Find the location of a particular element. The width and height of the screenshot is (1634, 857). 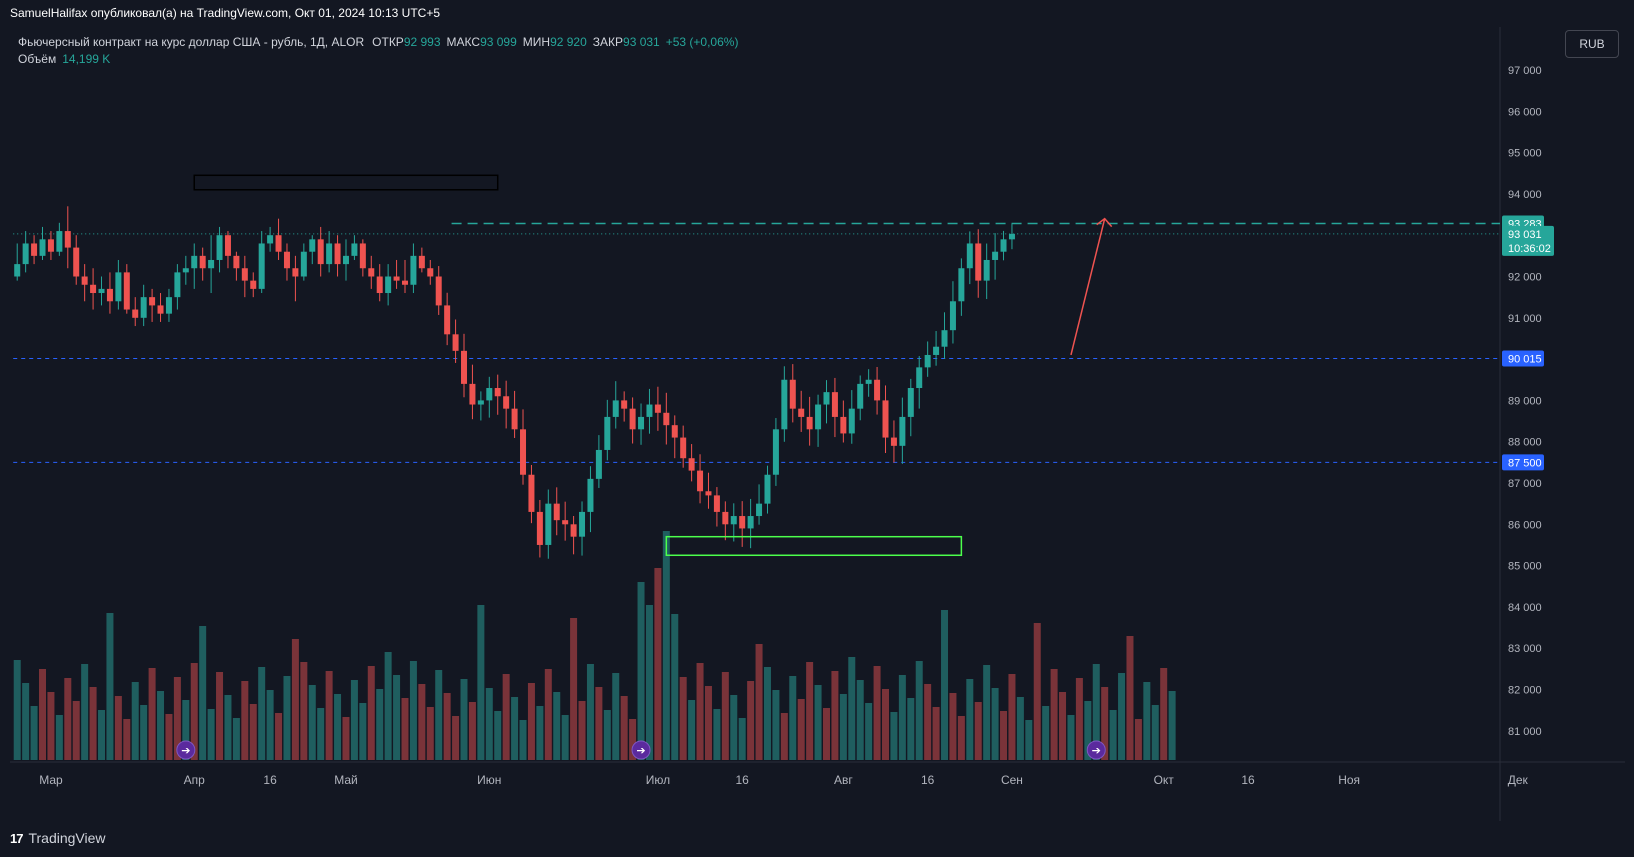

event-arrow-icon: ➔ is located at coordinates (640, 750).